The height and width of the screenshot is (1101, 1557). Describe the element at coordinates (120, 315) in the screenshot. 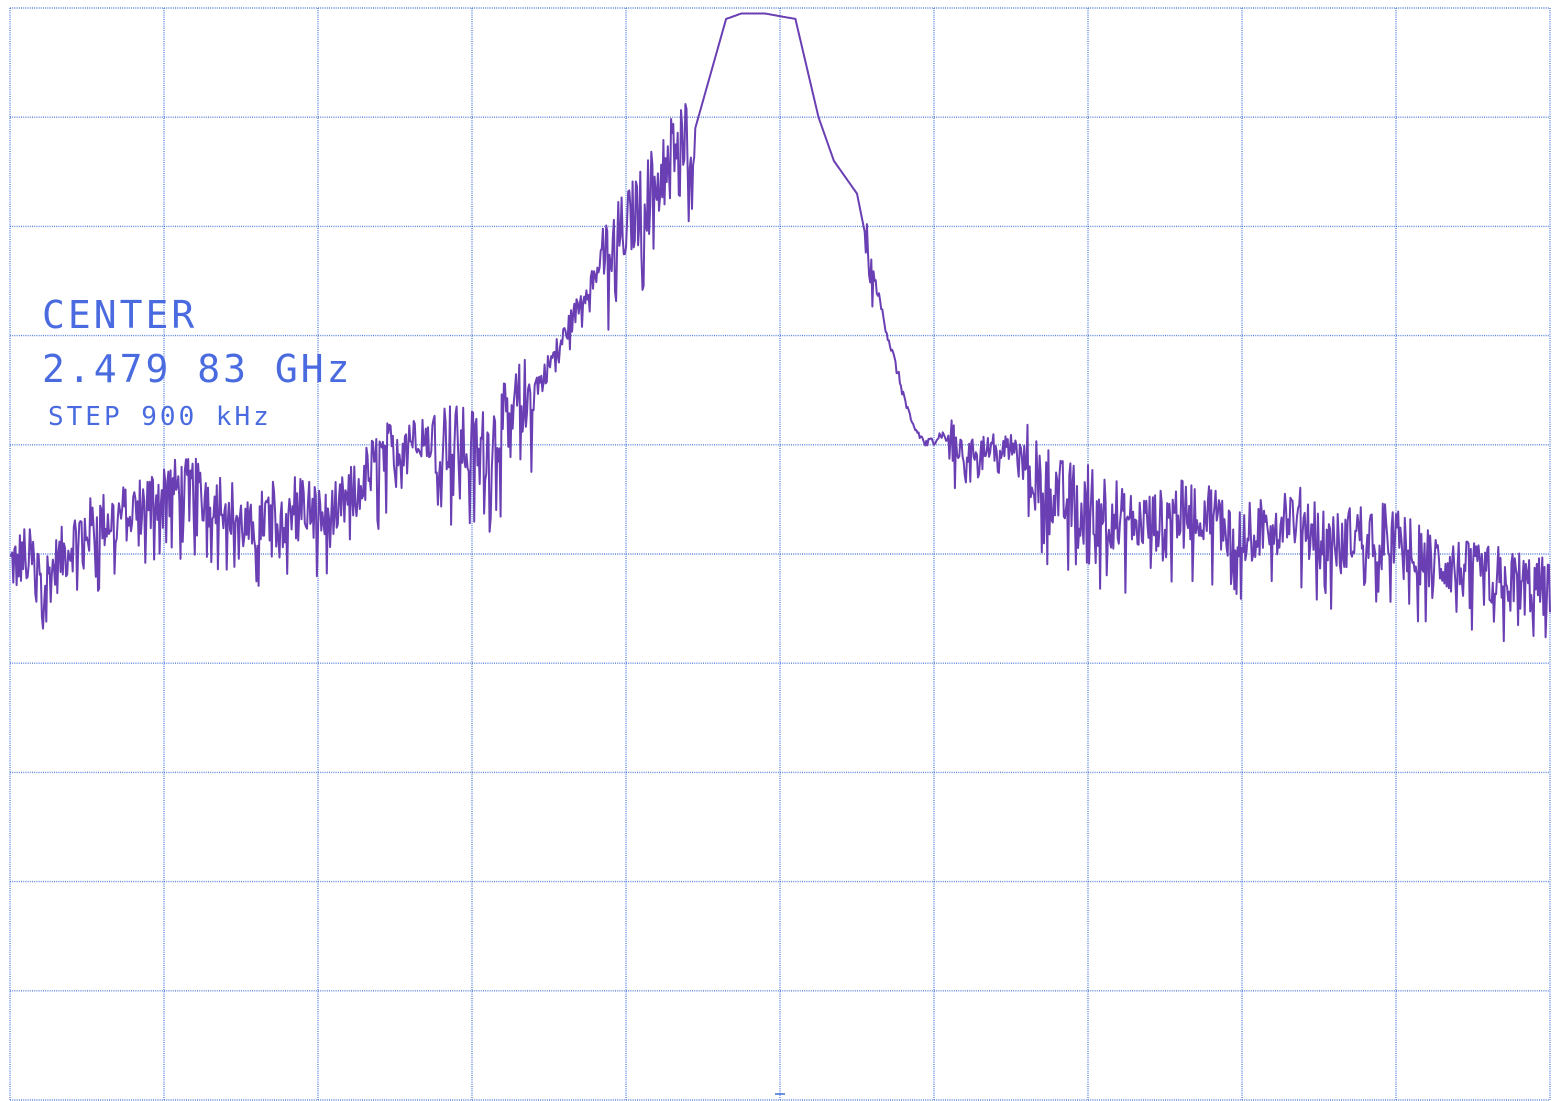

I see `center-label: CENTER` at that location.